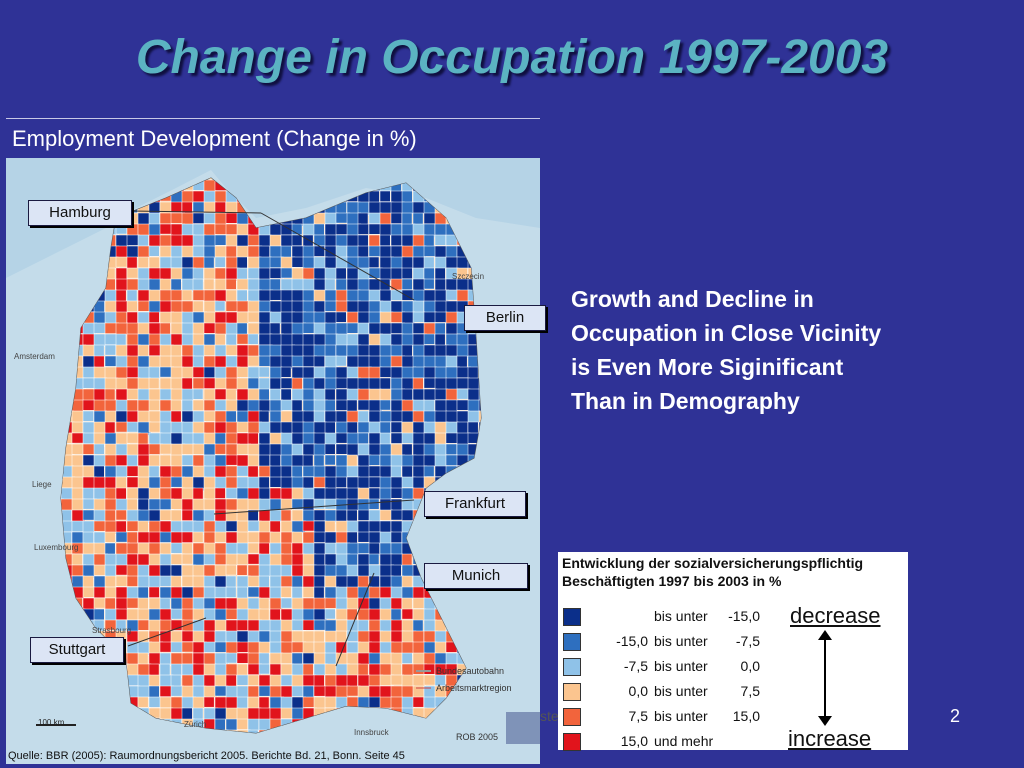 This screenshot has width=1024, height=768. Describe the element at coordinates (744, 616) in the screenshot. I see `legend-range-to: -15,0` at that location.